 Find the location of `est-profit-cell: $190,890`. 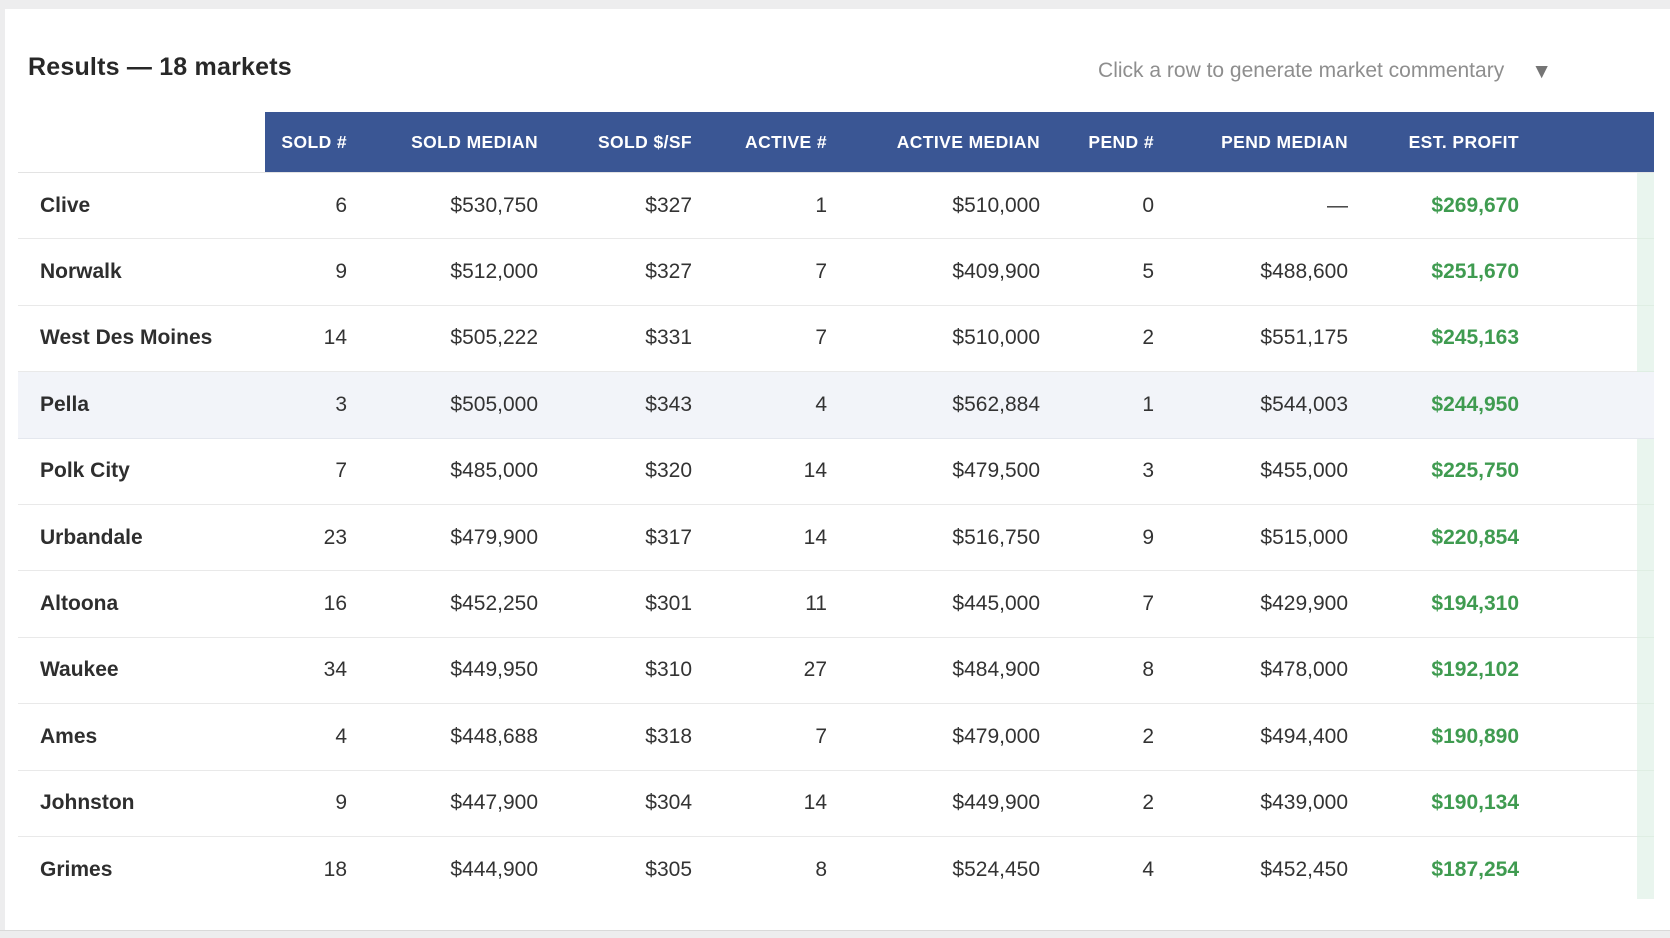

est-profit-cell: $190,890 is located at coordinates (1451, 737).